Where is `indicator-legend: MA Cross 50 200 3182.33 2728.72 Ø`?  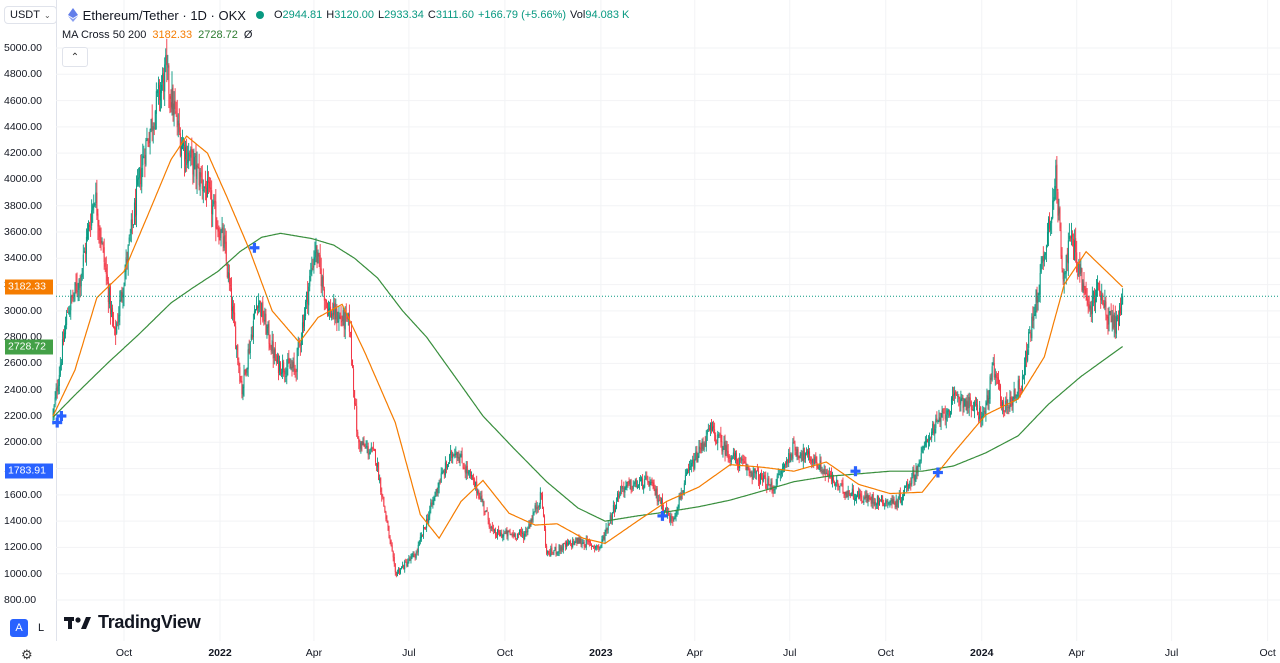
indicator-legend: MA Cross 50 200 3182.33 2728.72 Ø is located at coordinates (157, 35).